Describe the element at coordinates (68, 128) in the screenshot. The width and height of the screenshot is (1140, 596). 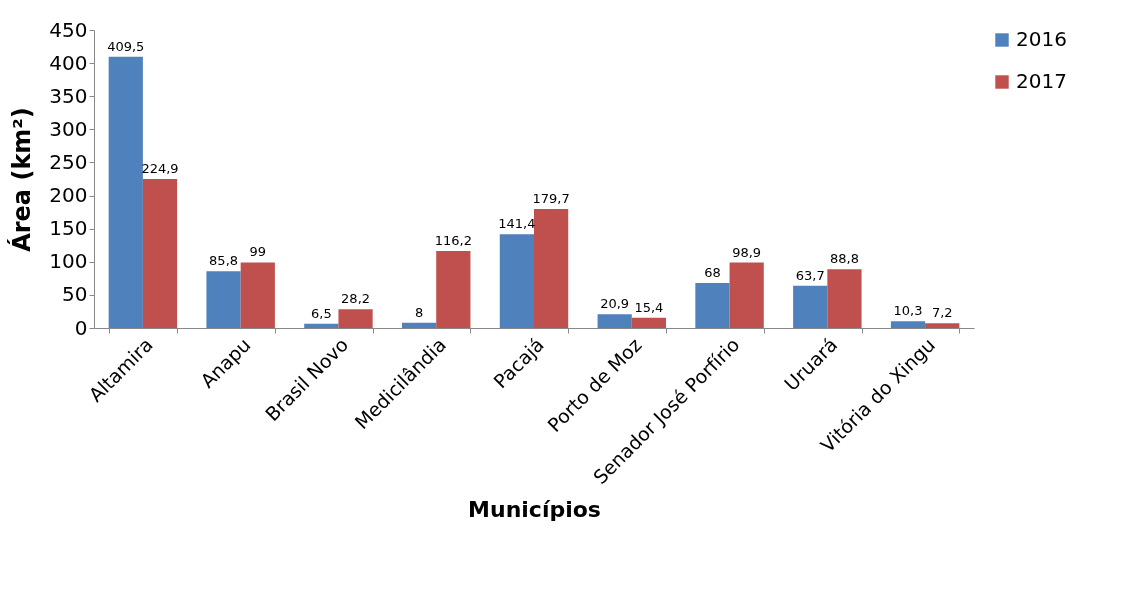
I see `y-tick-label: 300` at that location.